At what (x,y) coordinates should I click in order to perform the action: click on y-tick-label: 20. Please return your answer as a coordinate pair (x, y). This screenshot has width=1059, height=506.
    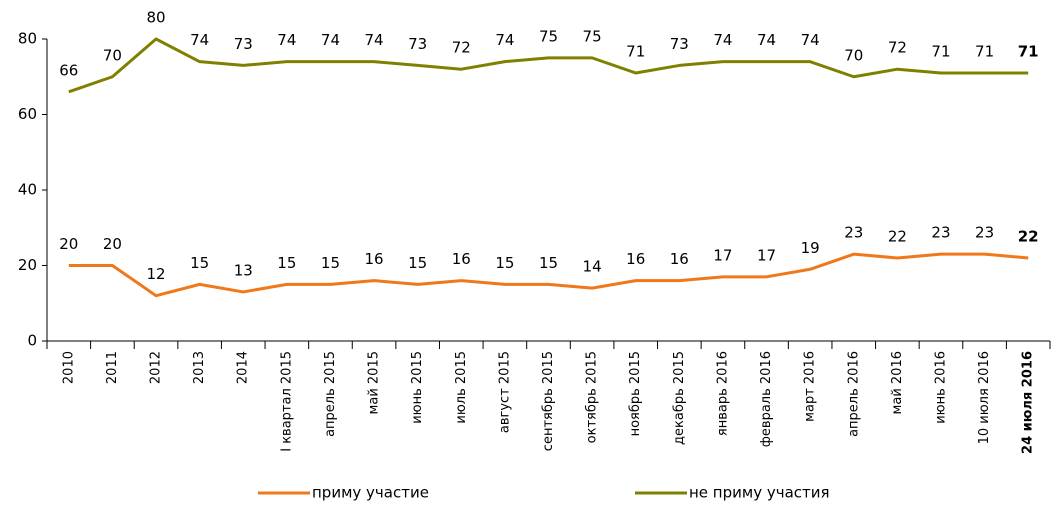
    Looking at the image, I should click on (27, 265).